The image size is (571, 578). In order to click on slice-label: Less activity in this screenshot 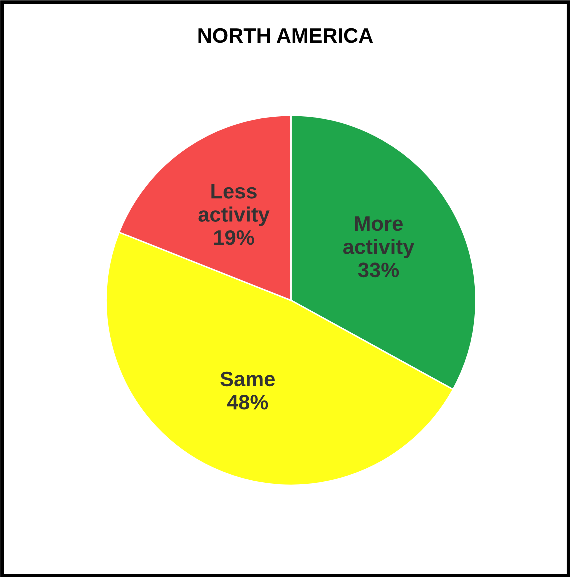, I will do `click(234, 205)`.